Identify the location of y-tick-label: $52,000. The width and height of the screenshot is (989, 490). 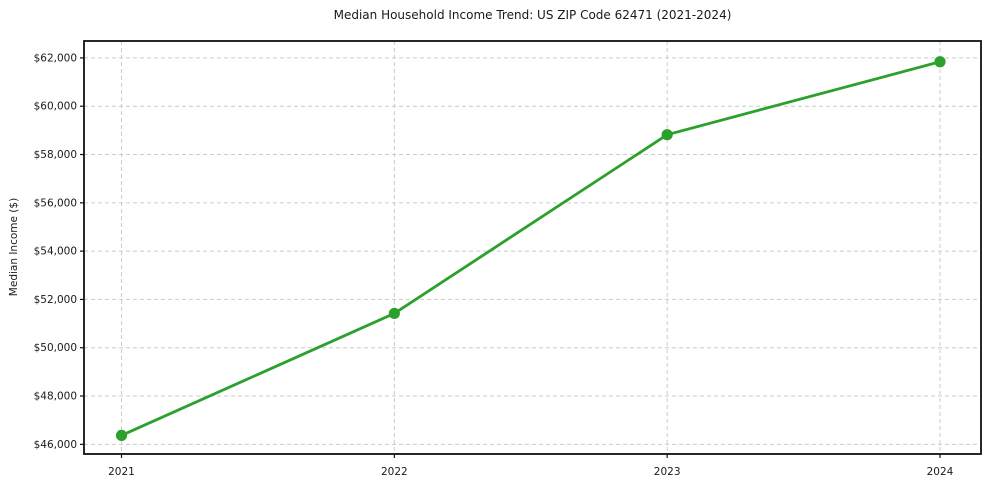
(55, 300).